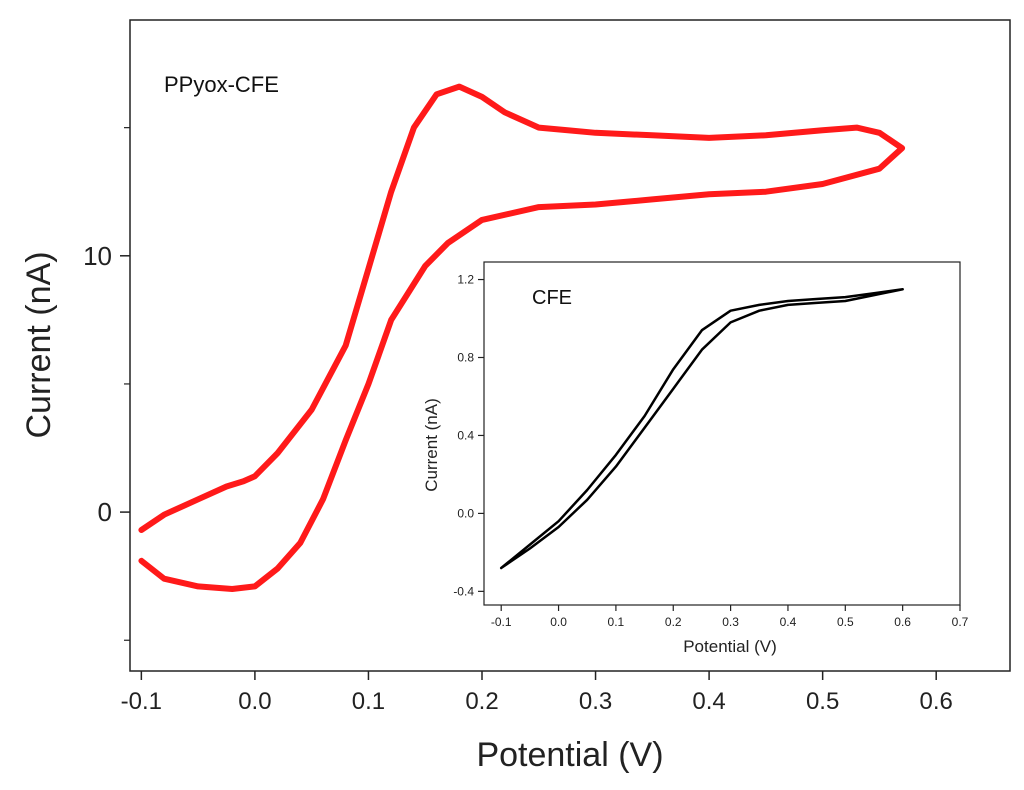 The height and width of the screenshot is (790, 1024). What do you see at coordinates (788, 622) in the screenshot?
I see `inset-x-tick-label: 0.4` at bounding box center [788, 622].